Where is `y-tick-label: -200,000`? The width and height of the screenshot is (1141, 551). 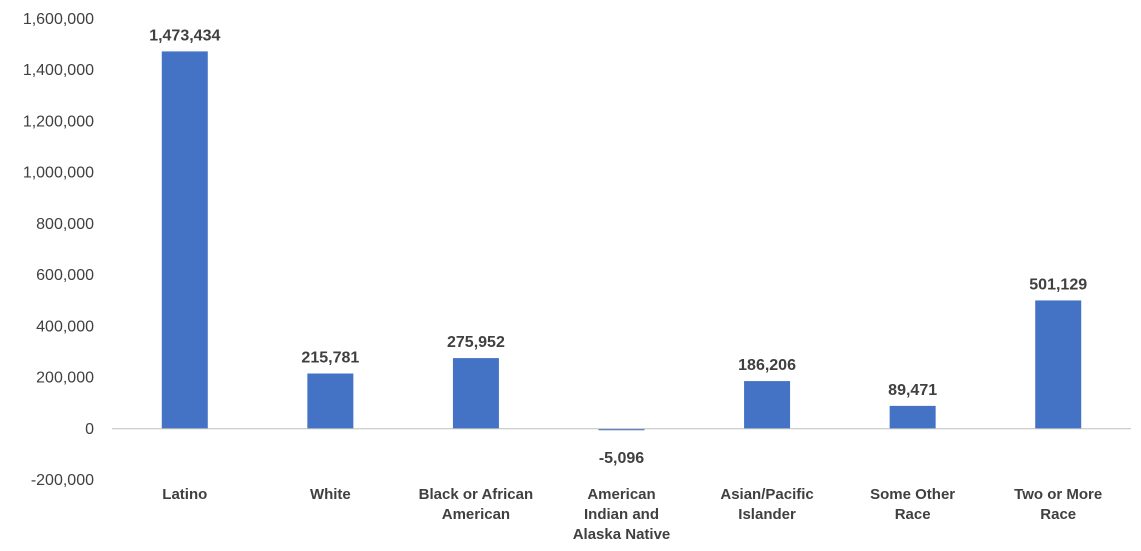
y-tick-label: -200,000 is located at coordinates (62, 480).